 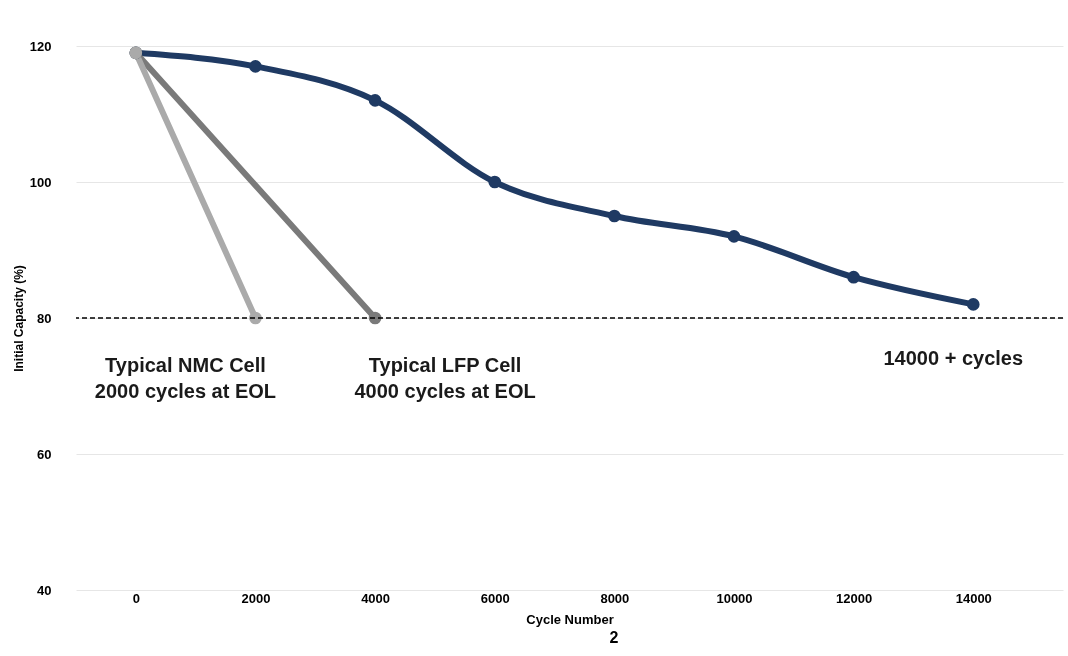 I want to click on x-tick-label: 10000, so click(x=734, y=598).